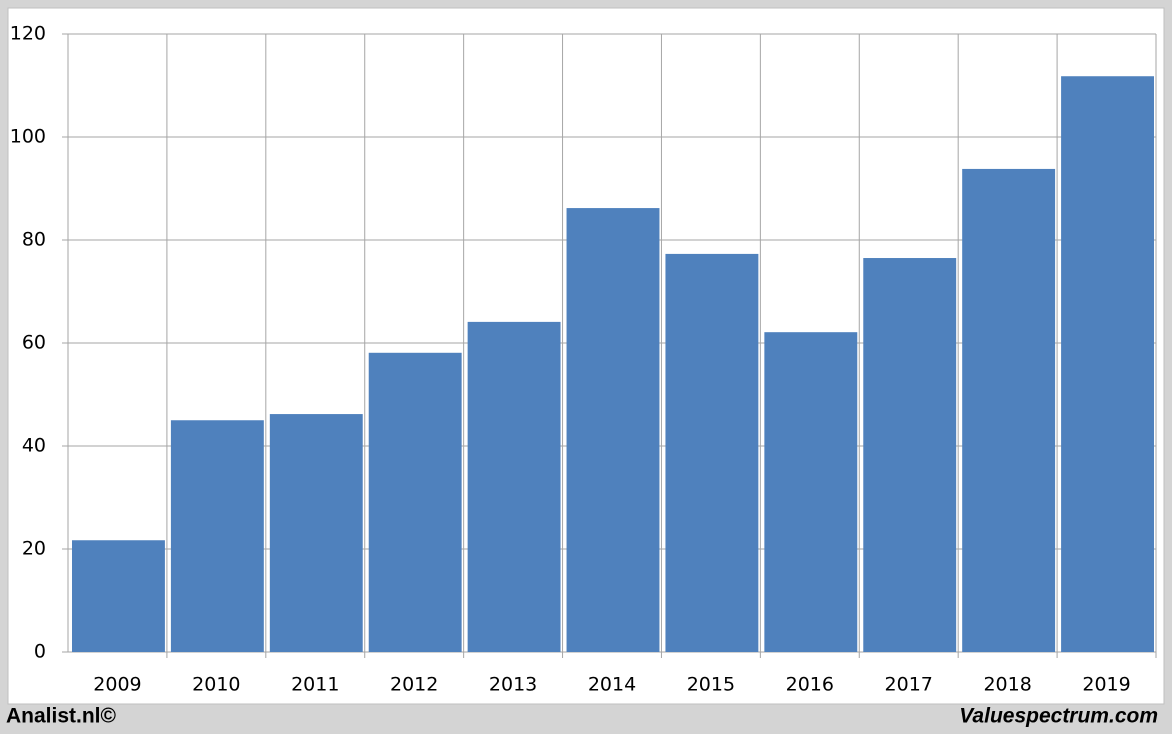 The height and width of the screenshot is (734, 1172). What do you see at coordinates (414, 685) in the screenshot?
I see `x-tick-label: 2012` at bounding box center [414, 685].